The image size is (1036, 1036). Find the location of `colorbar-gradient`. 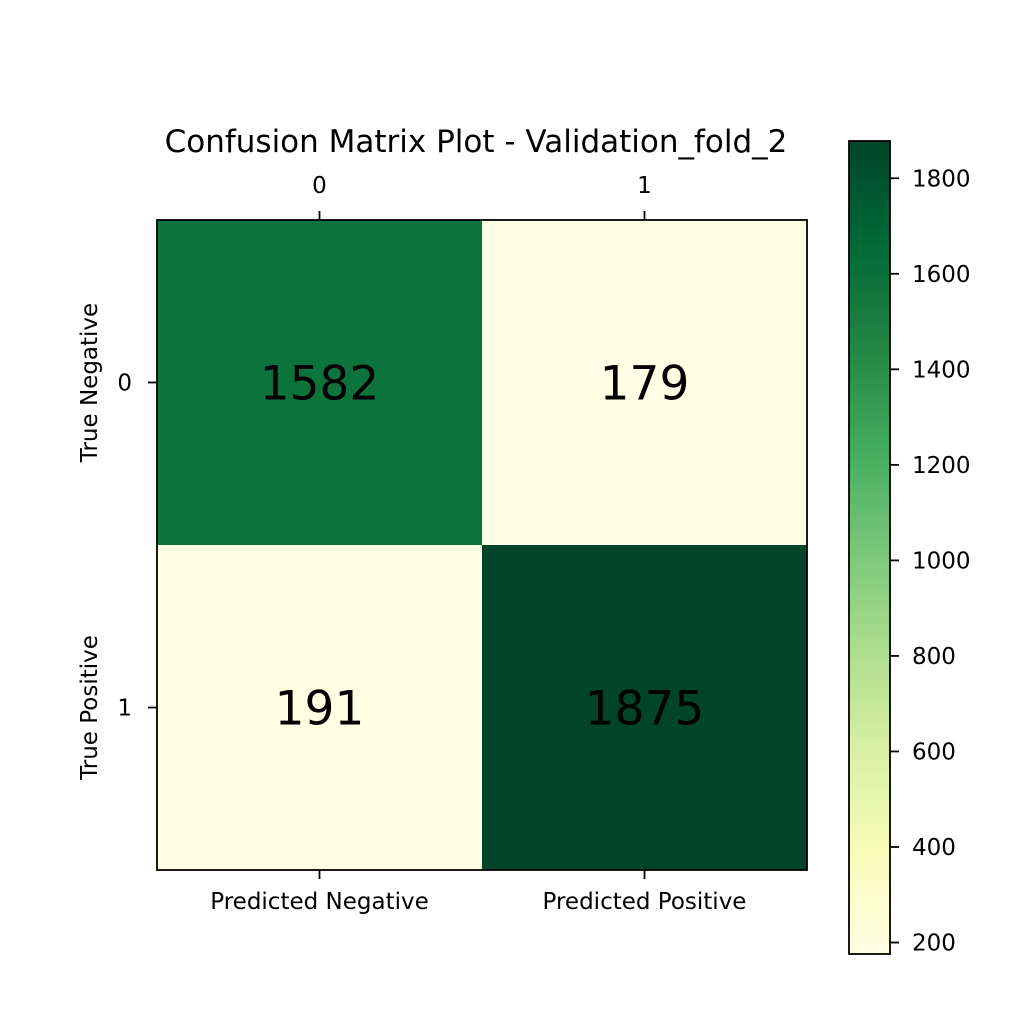

colorbar-gradient is located at coordinates (869, 547).